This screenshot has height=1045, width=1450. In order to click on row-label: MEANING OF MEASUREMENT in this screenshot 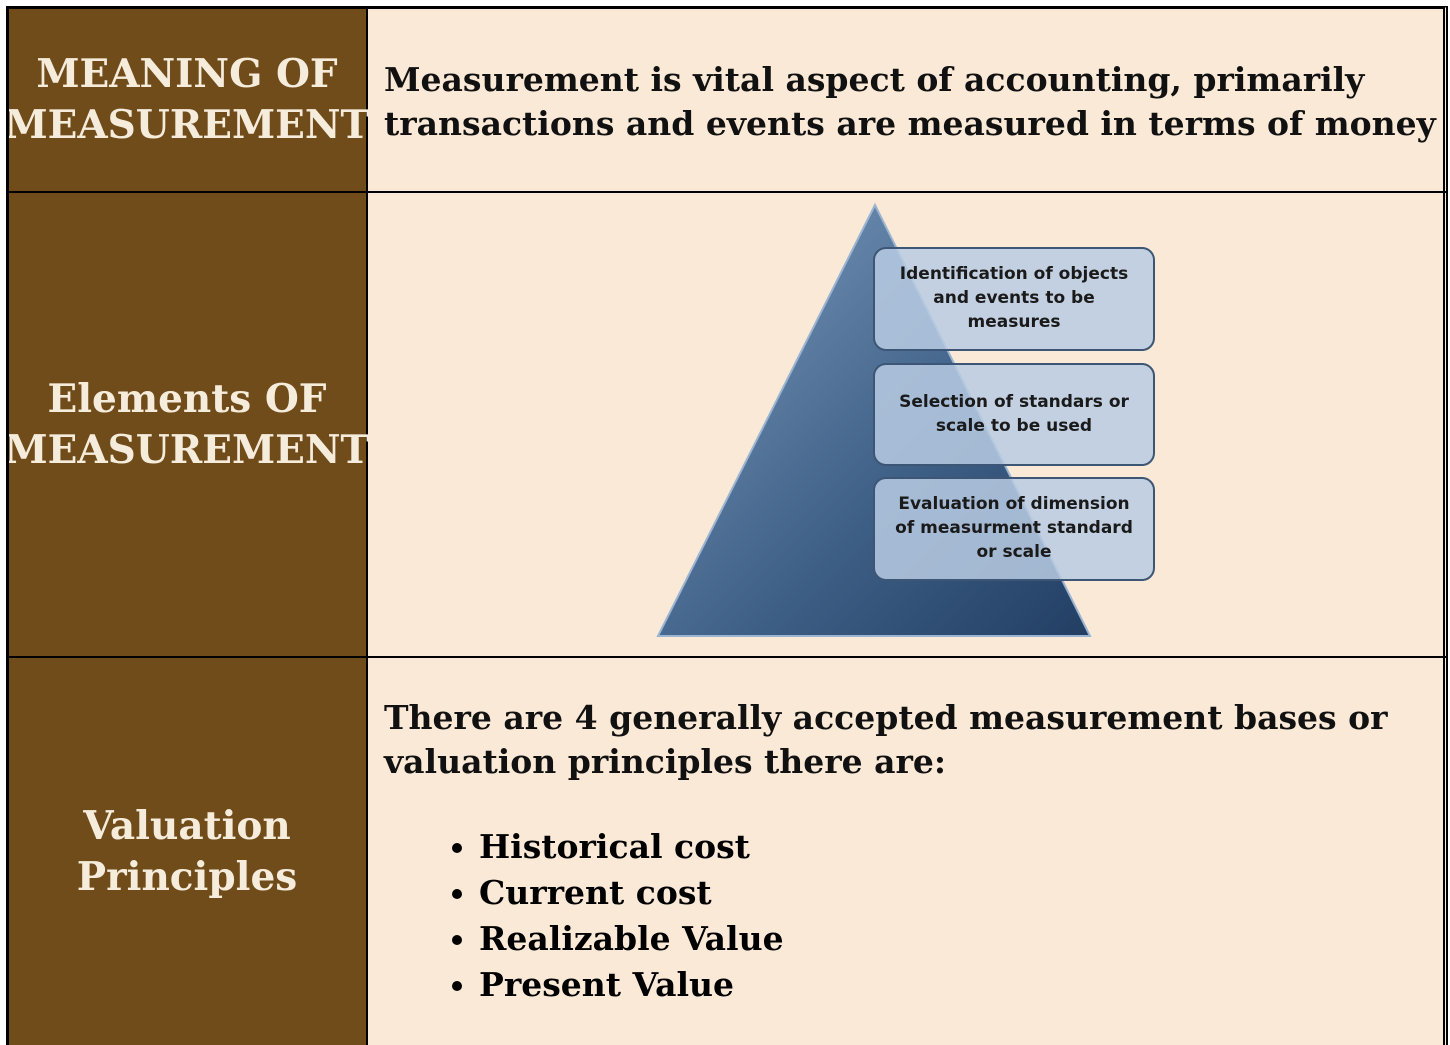, I will do `click(187, 100)`.